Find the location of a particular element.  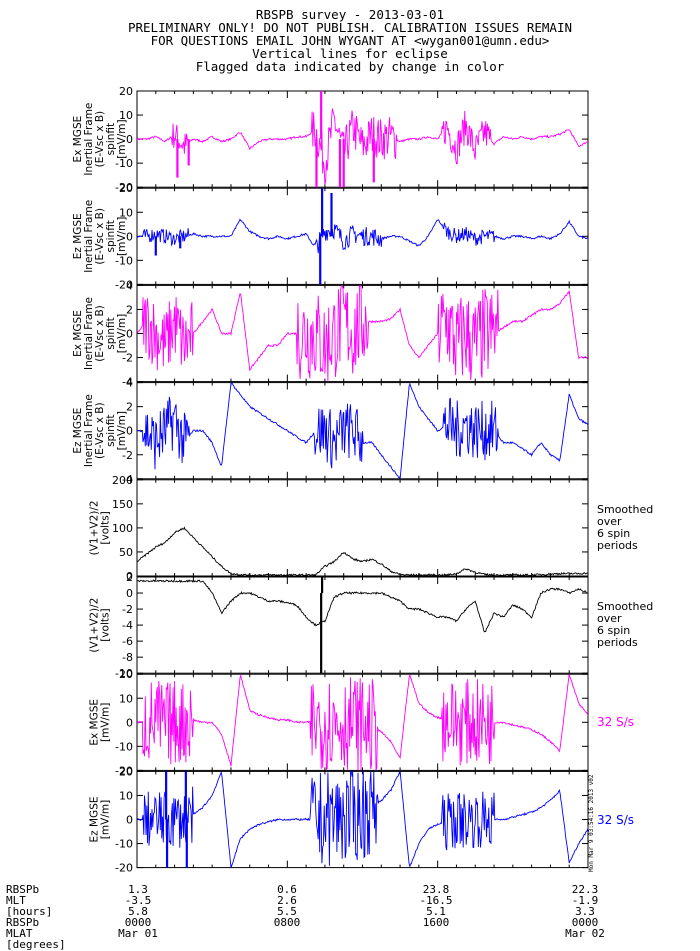

panel-7-ylabel-line: [mV/m] is located at coordinates (106, 722).